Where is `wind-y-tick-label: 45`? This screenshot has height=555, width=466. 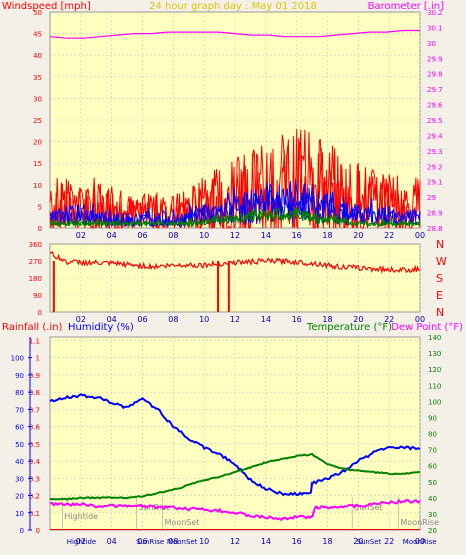
wind-y-tick-label: 45 is located at coordinates (37, 35).